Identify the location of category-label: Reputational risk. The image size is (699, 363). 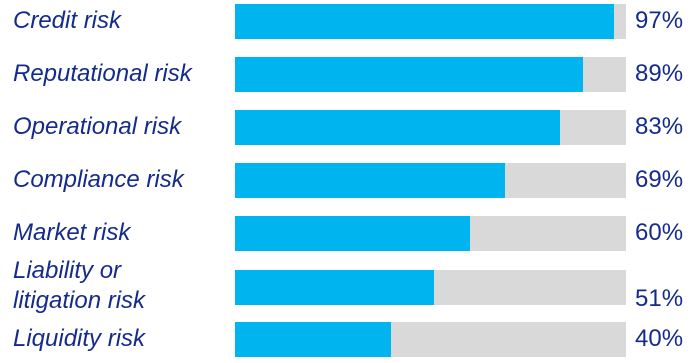
(102, 73).